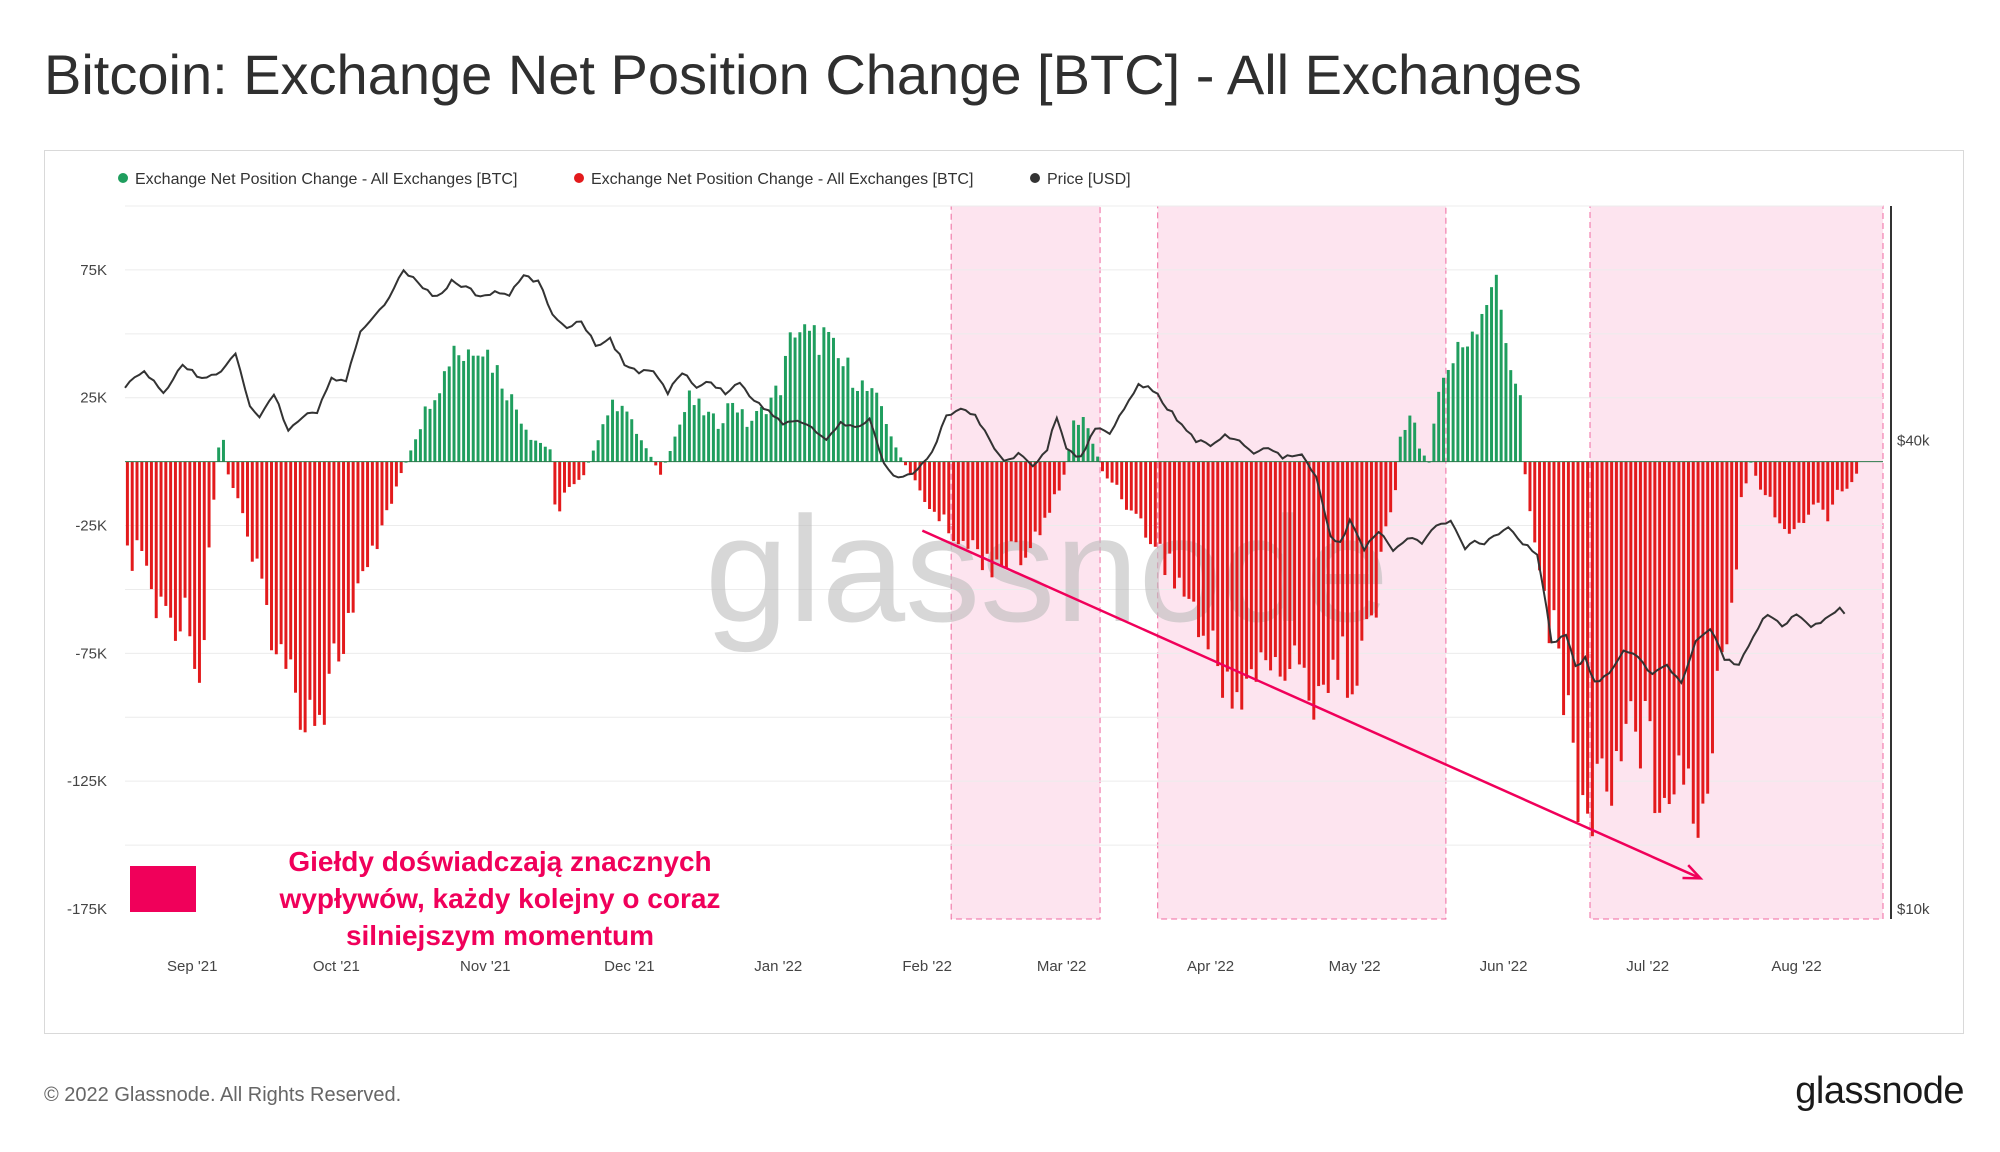 The image size is (2000, 1152). Describe the element at coordinates (1504, 966) in the screenshot. I see `x-tick-label: Jun '22` at that location.